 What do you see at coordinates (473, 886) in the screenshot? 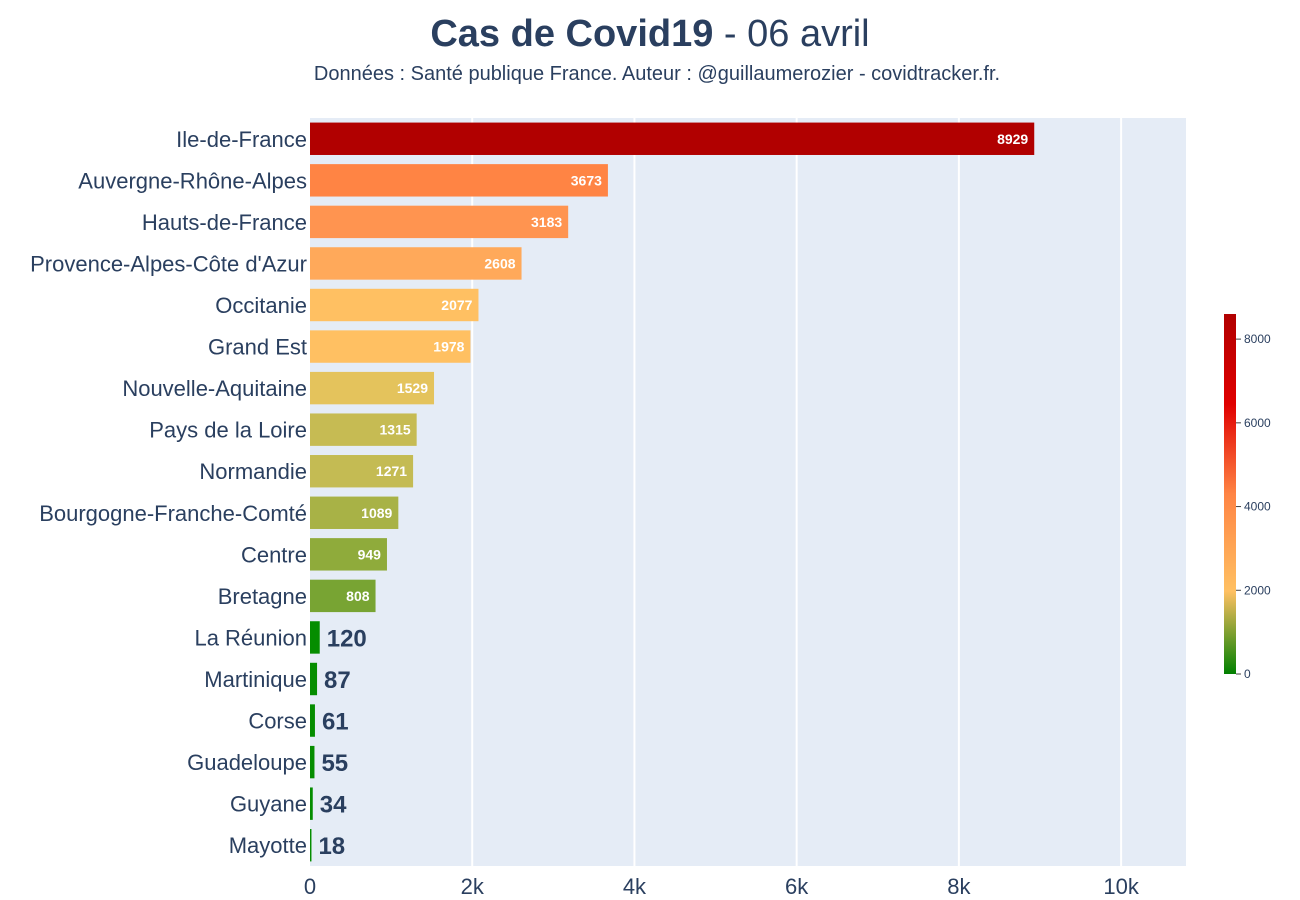
I see `x-tick-label: 2k` at bounding box center [473, 886].